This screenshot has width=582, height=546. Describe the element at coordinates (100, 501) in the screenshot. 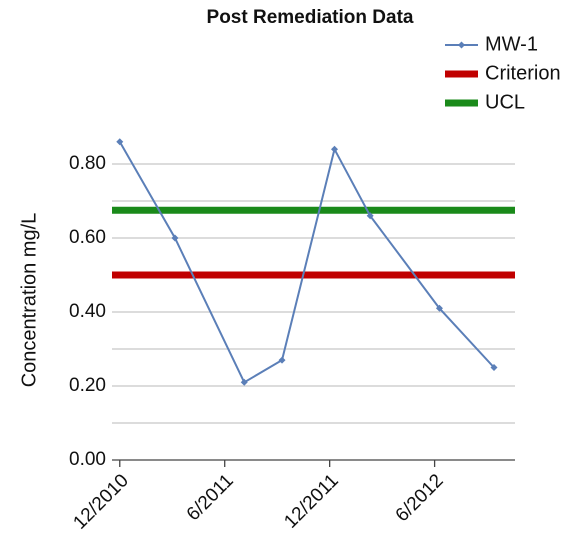

I see `x-tick-label: 12/2010` at that location.